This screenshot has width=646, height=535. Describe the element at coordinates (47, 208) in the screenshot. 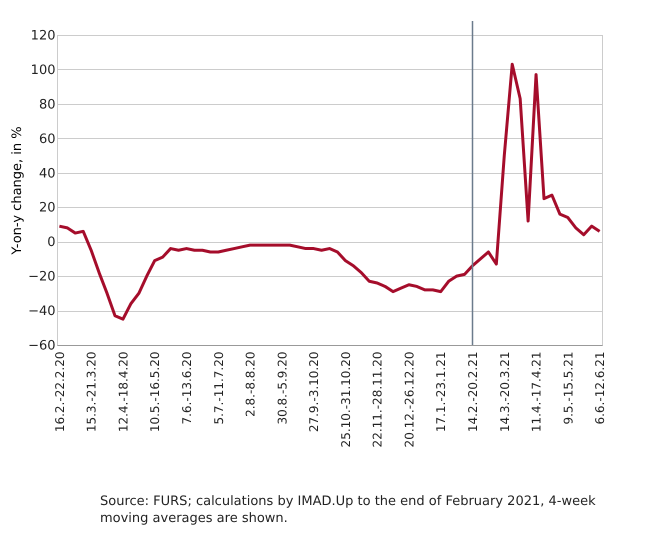

I see `y-tick-label: 20` at that location.